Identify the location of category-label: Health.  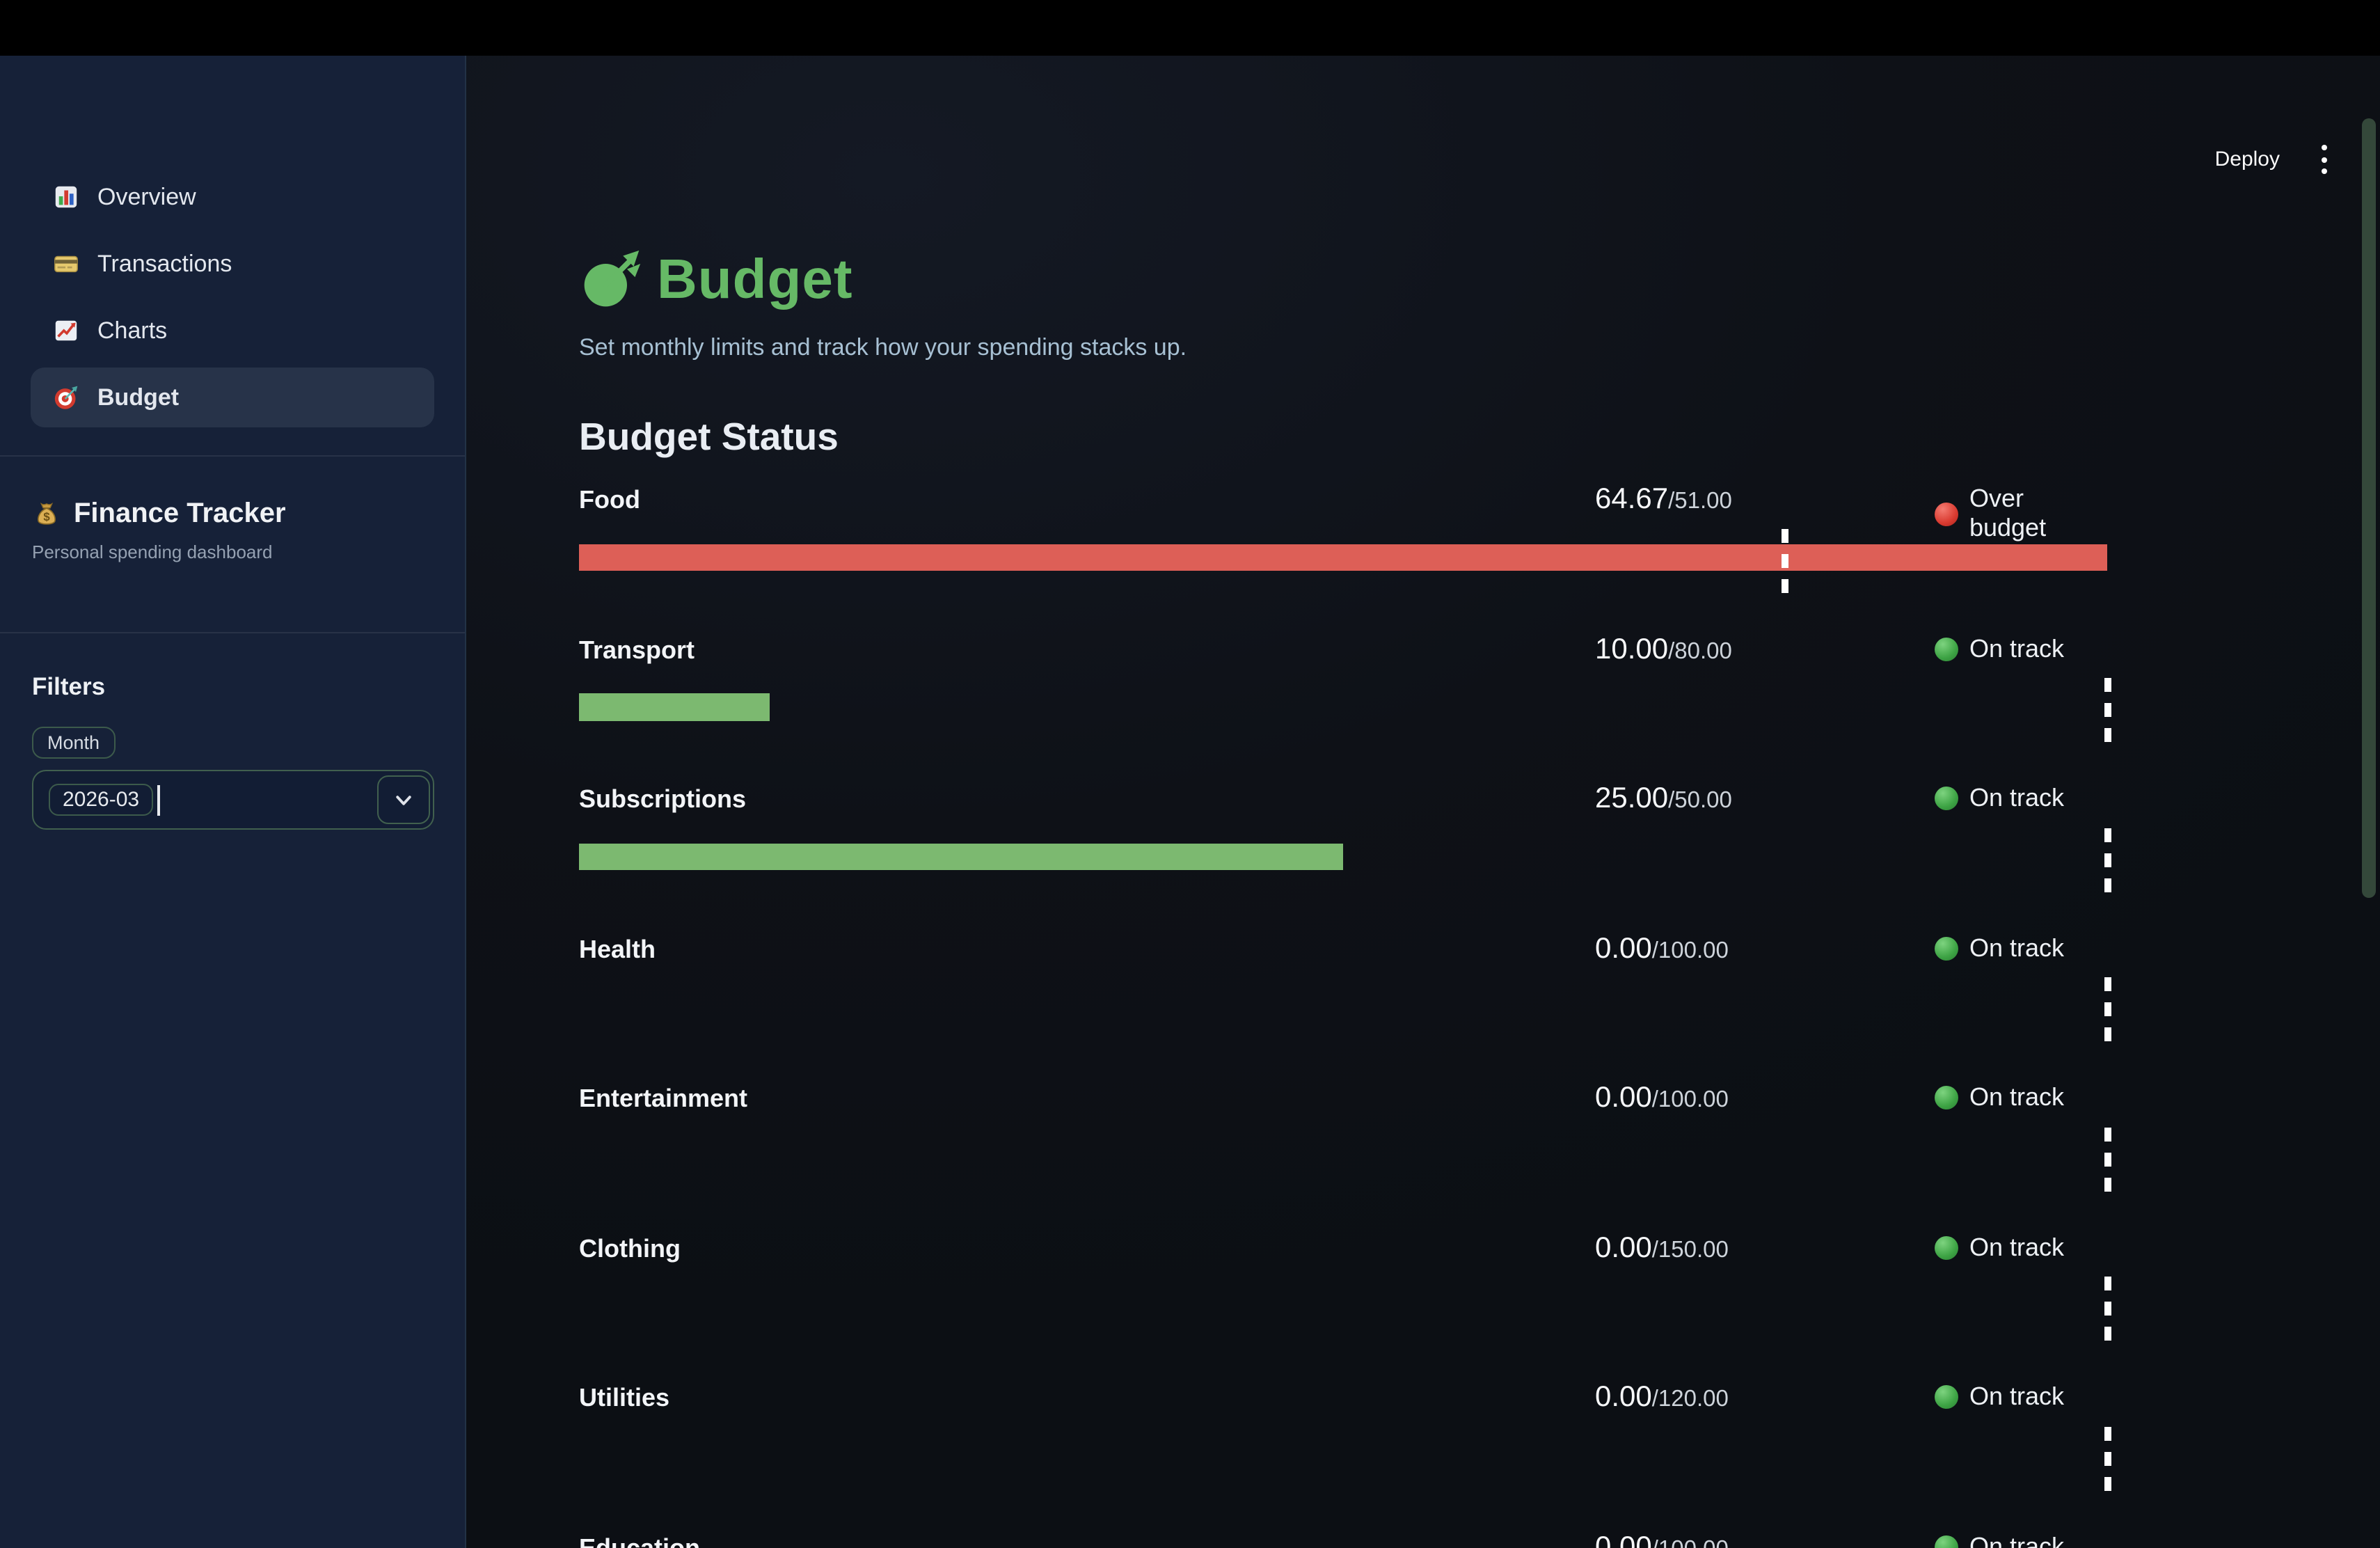
(617, 949).